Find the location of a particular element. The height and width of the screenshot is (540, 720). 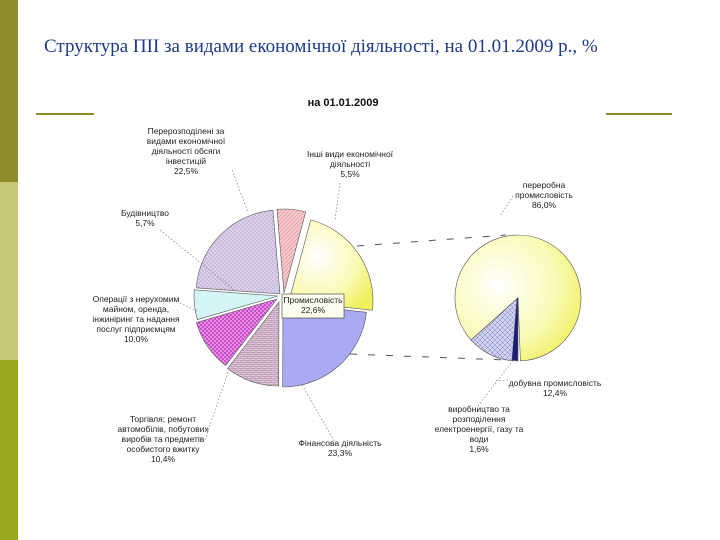

slice-other is located at coordinates (291, 251).